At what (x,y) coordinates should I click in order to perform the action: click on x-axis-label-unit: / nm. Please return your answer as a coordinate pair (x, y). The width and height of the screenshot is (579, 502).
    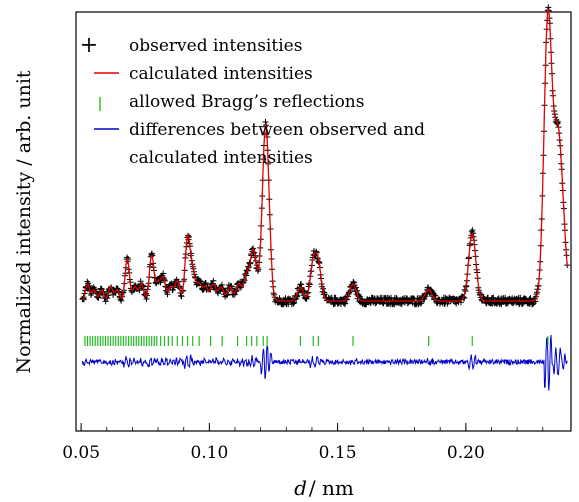
    Looking at the image, I should click on (331, 488).